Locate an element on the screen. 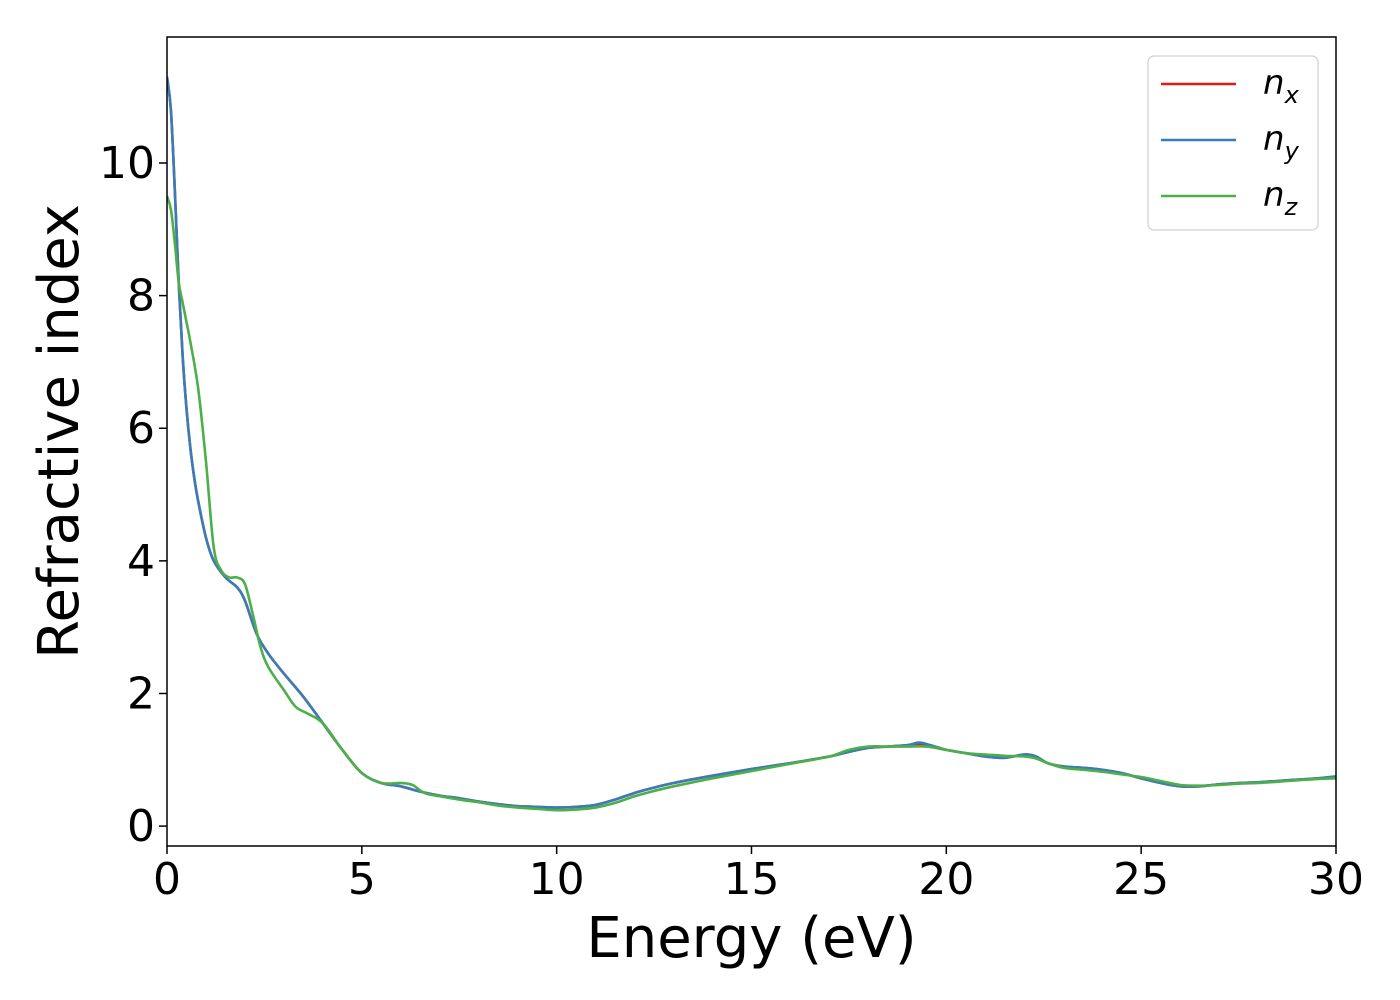 The image size is (1400, 1000). x-tick-label: 5 is located at coordinates (362, 879).